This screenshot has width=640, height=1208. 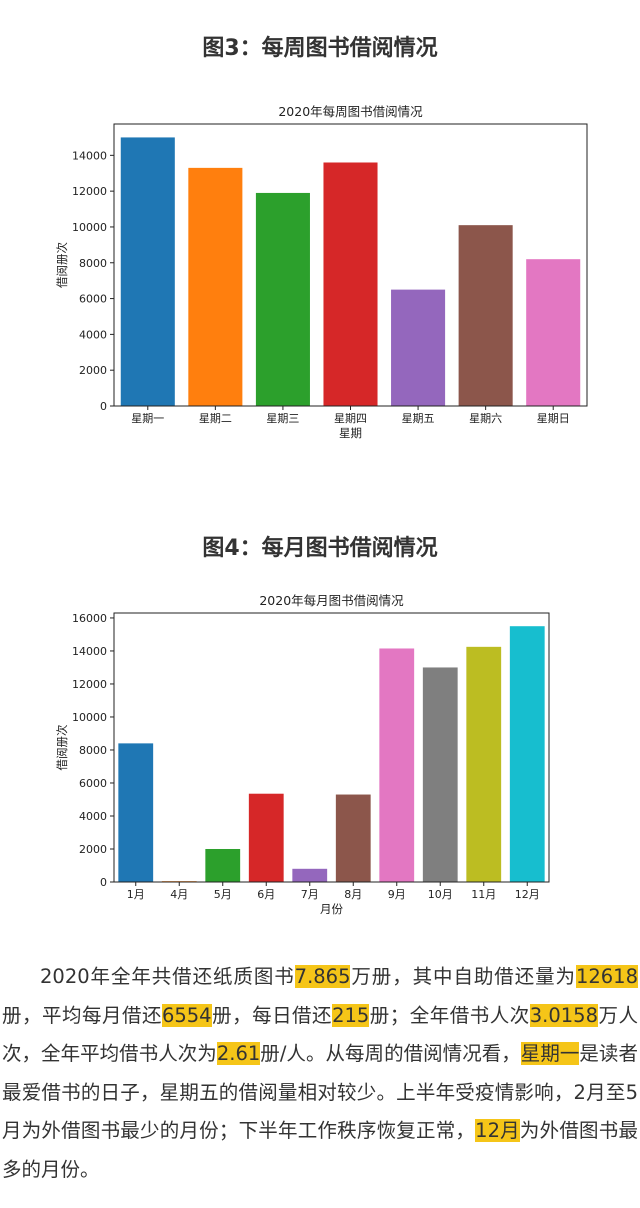 I want to click on x-tick-label: 7月, so click(x=310, y=894).